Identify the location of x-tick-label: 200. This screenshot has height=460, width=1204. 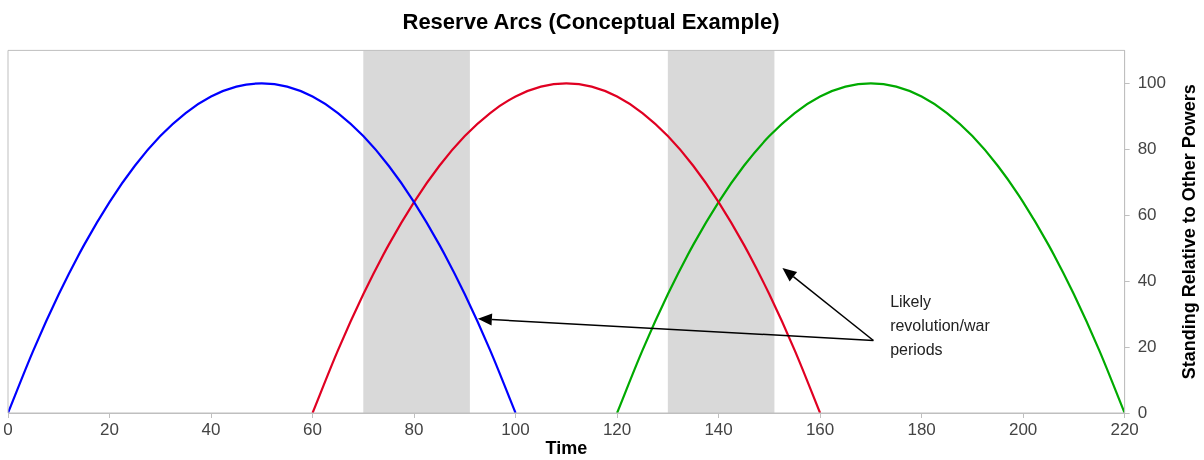
(1023, 429).